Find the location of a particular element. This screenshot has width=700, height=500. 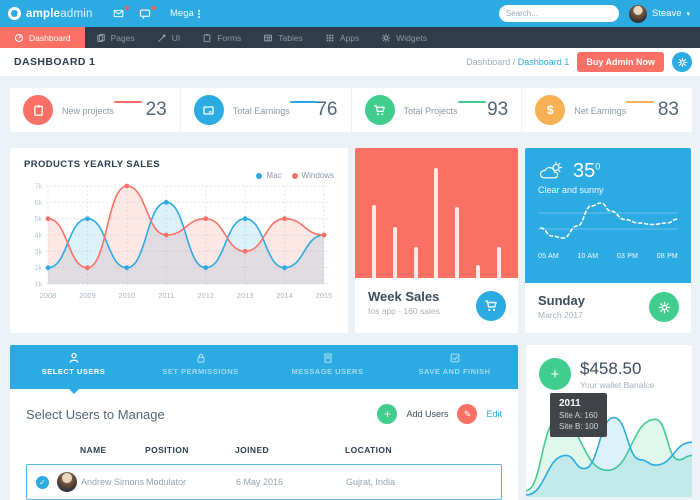

chart-tooltip: 2011 Site A: 160 Site B: 100 is located at coordinates (579, 415).